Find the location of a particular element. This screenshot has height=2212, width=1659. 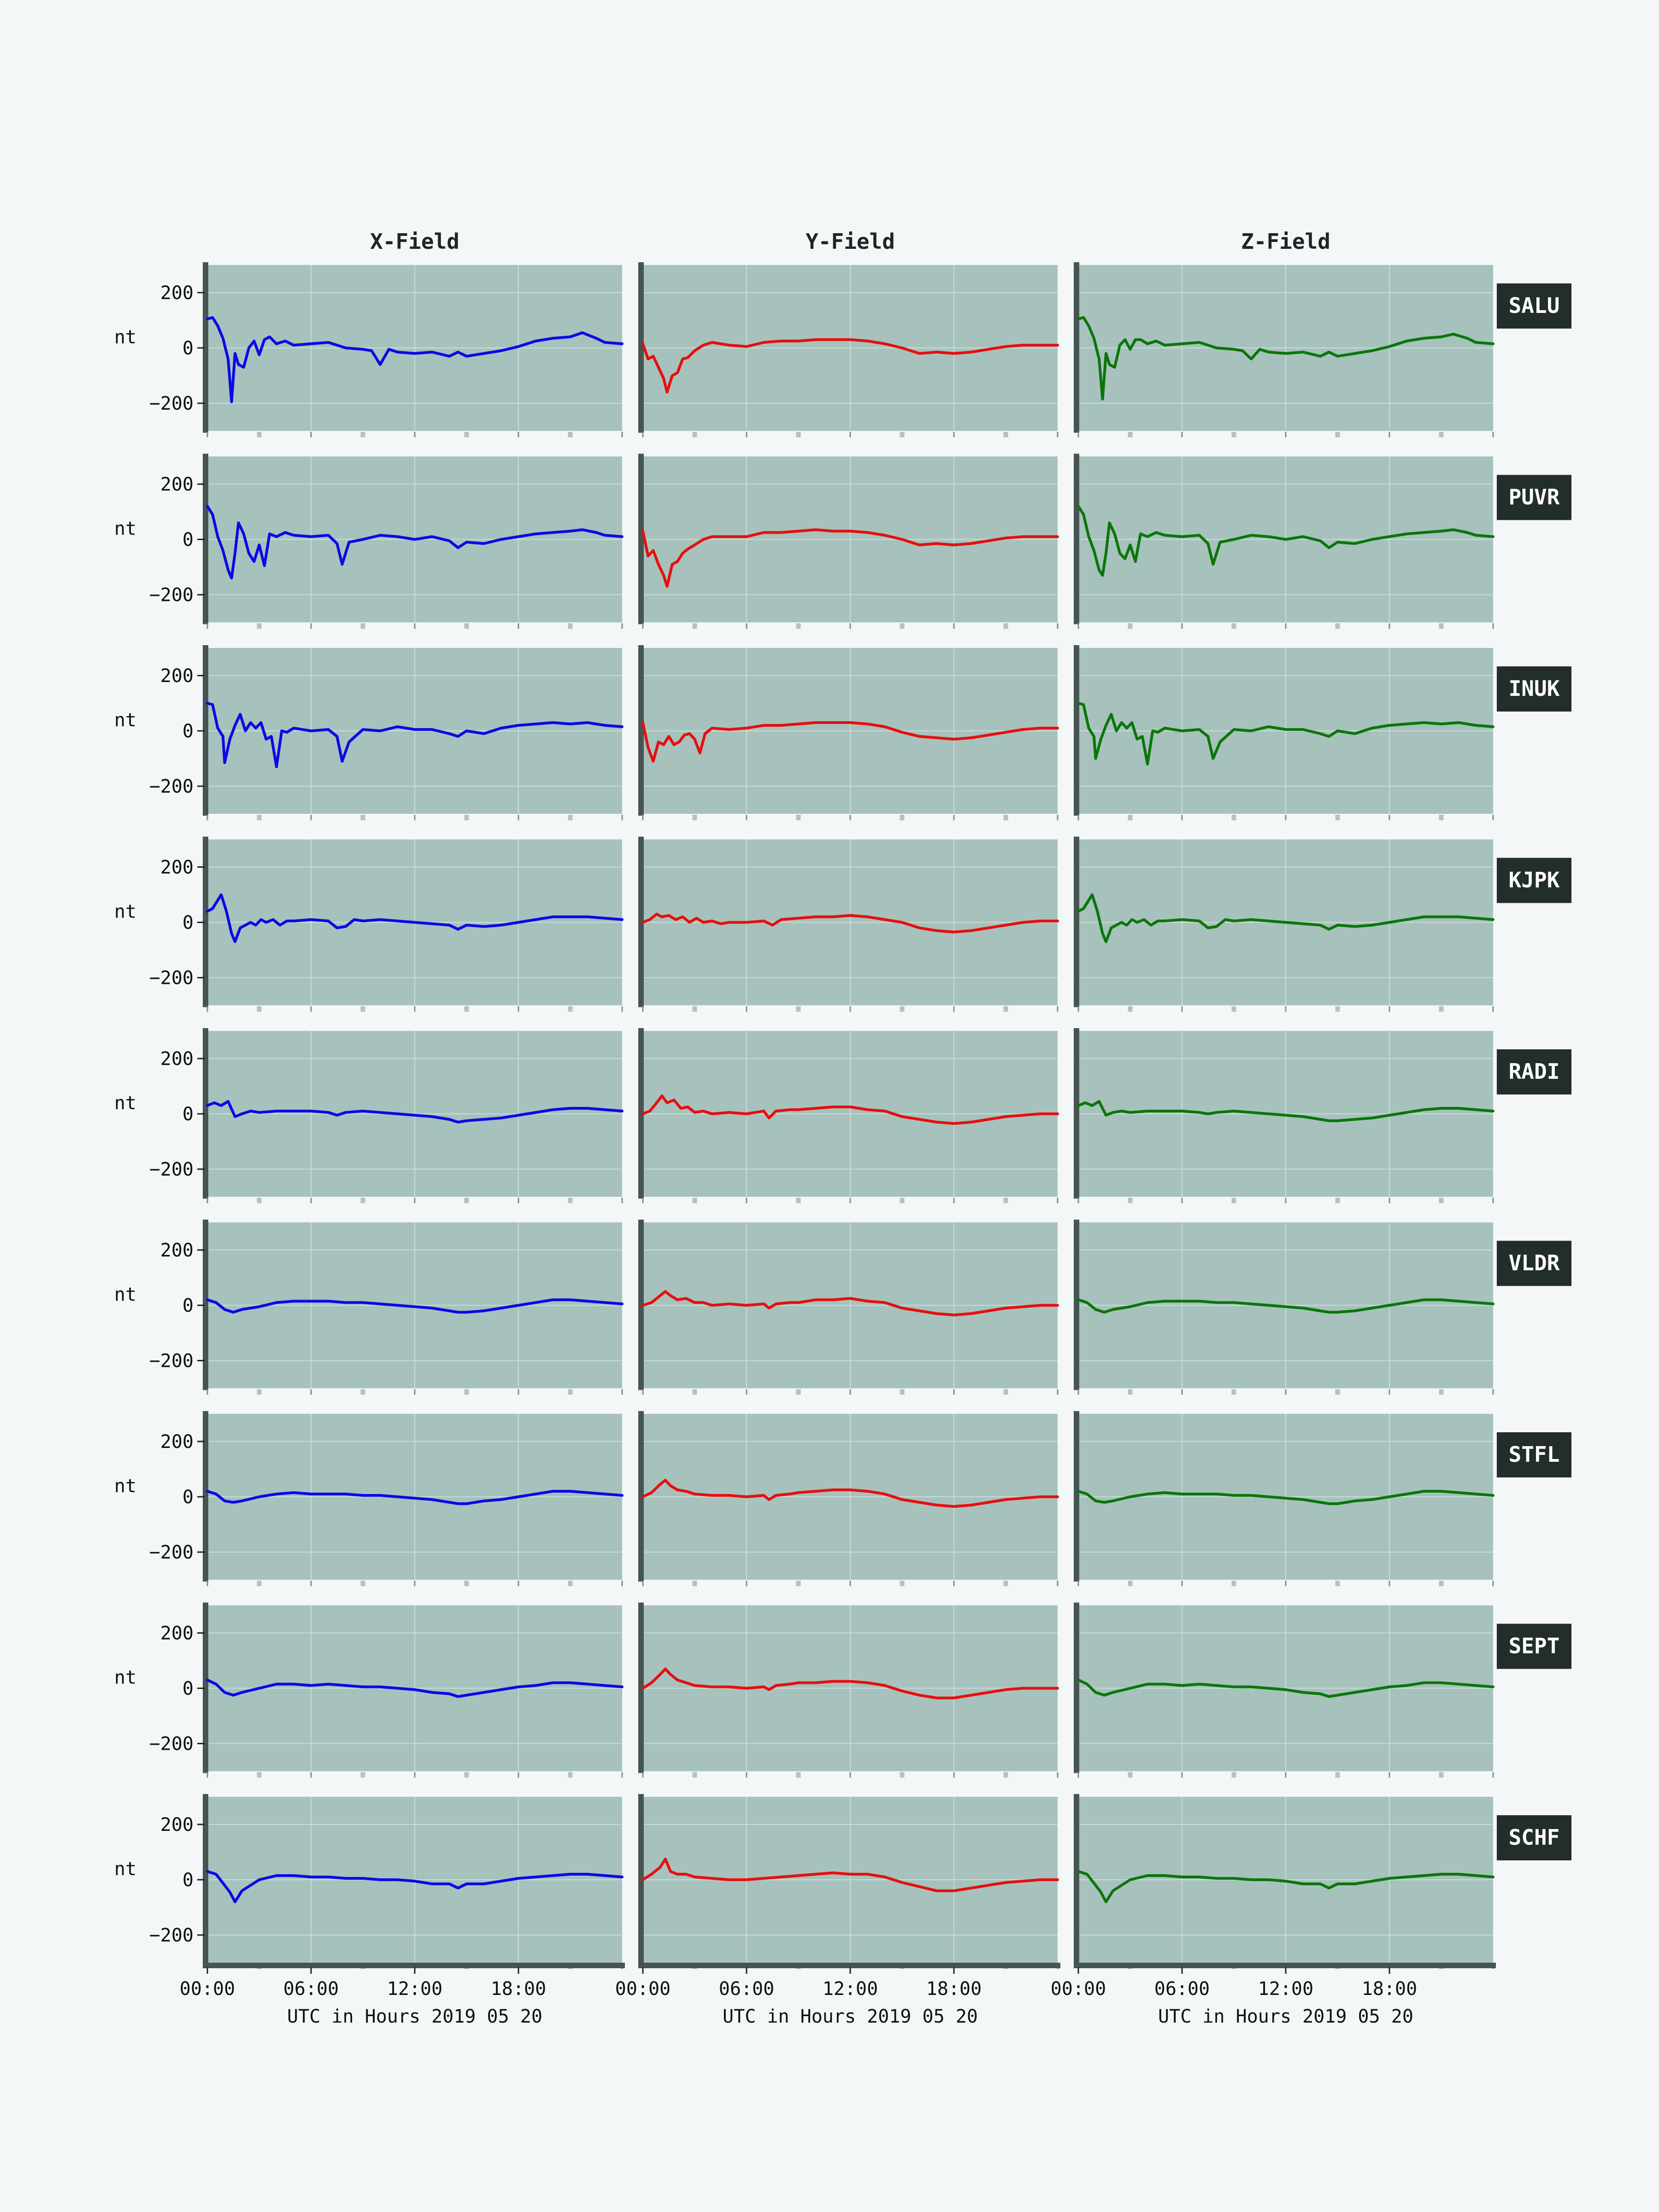

station-label: PUVR is located at coordinates (1534, 497).